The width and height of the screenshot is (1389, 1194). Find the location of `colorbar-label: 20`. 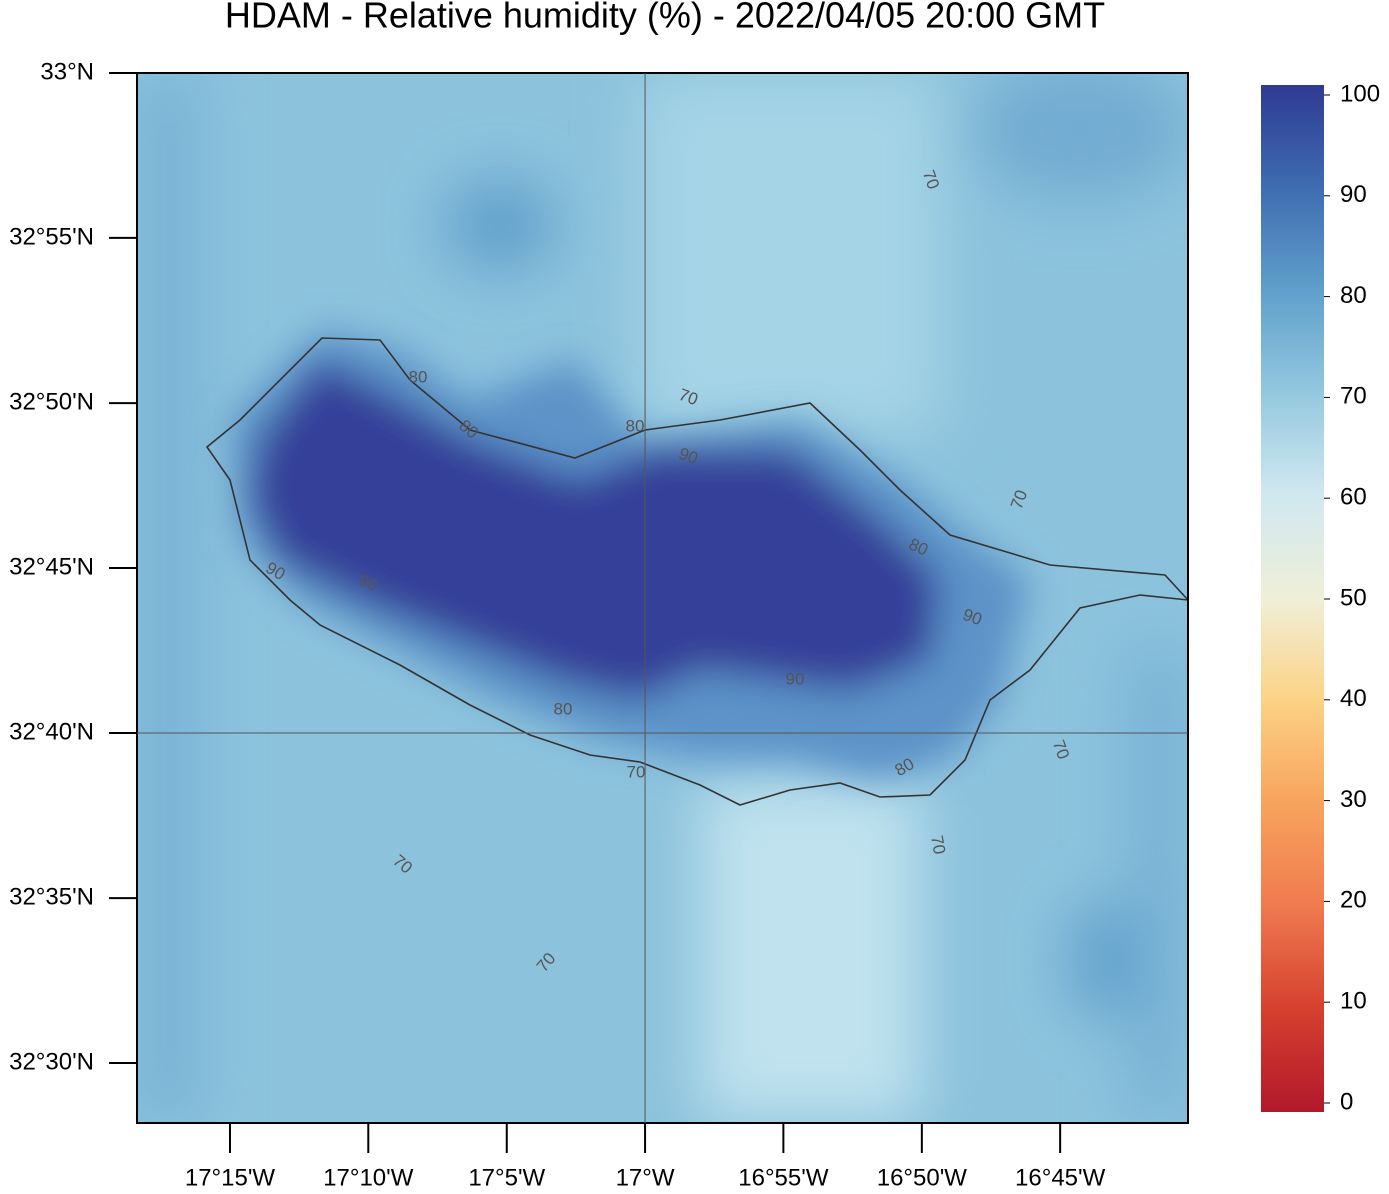

colorbar-label: 20 is located at coordinates (1353, 900).